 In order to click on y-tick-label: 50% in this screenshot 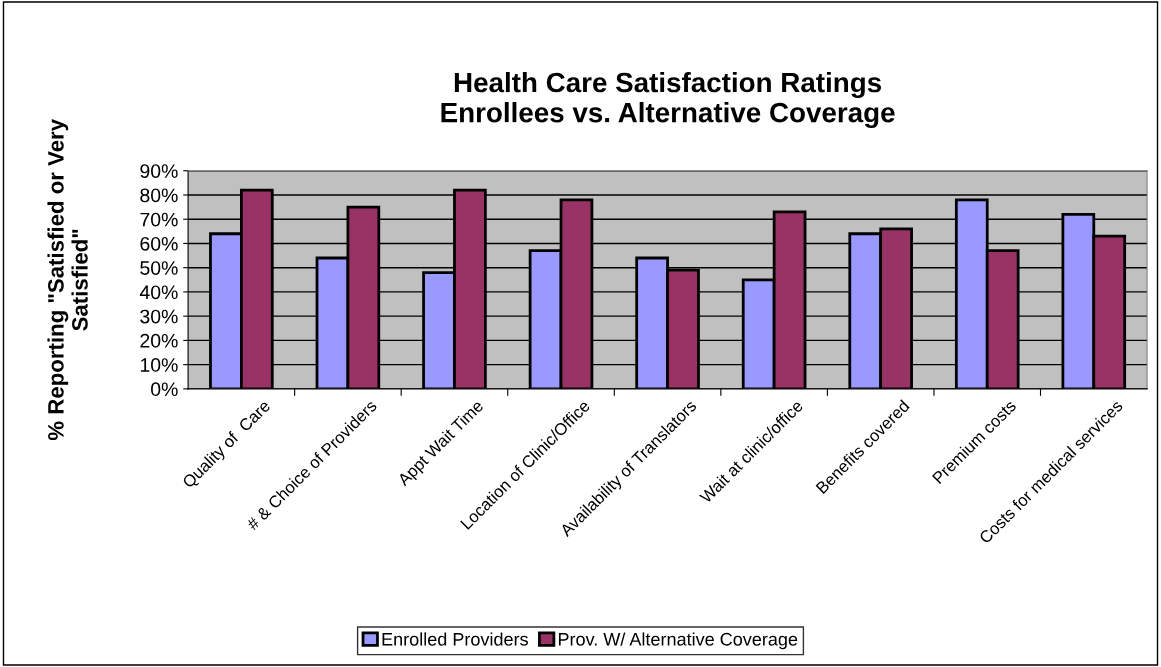, I will do `click(159, 268)`.